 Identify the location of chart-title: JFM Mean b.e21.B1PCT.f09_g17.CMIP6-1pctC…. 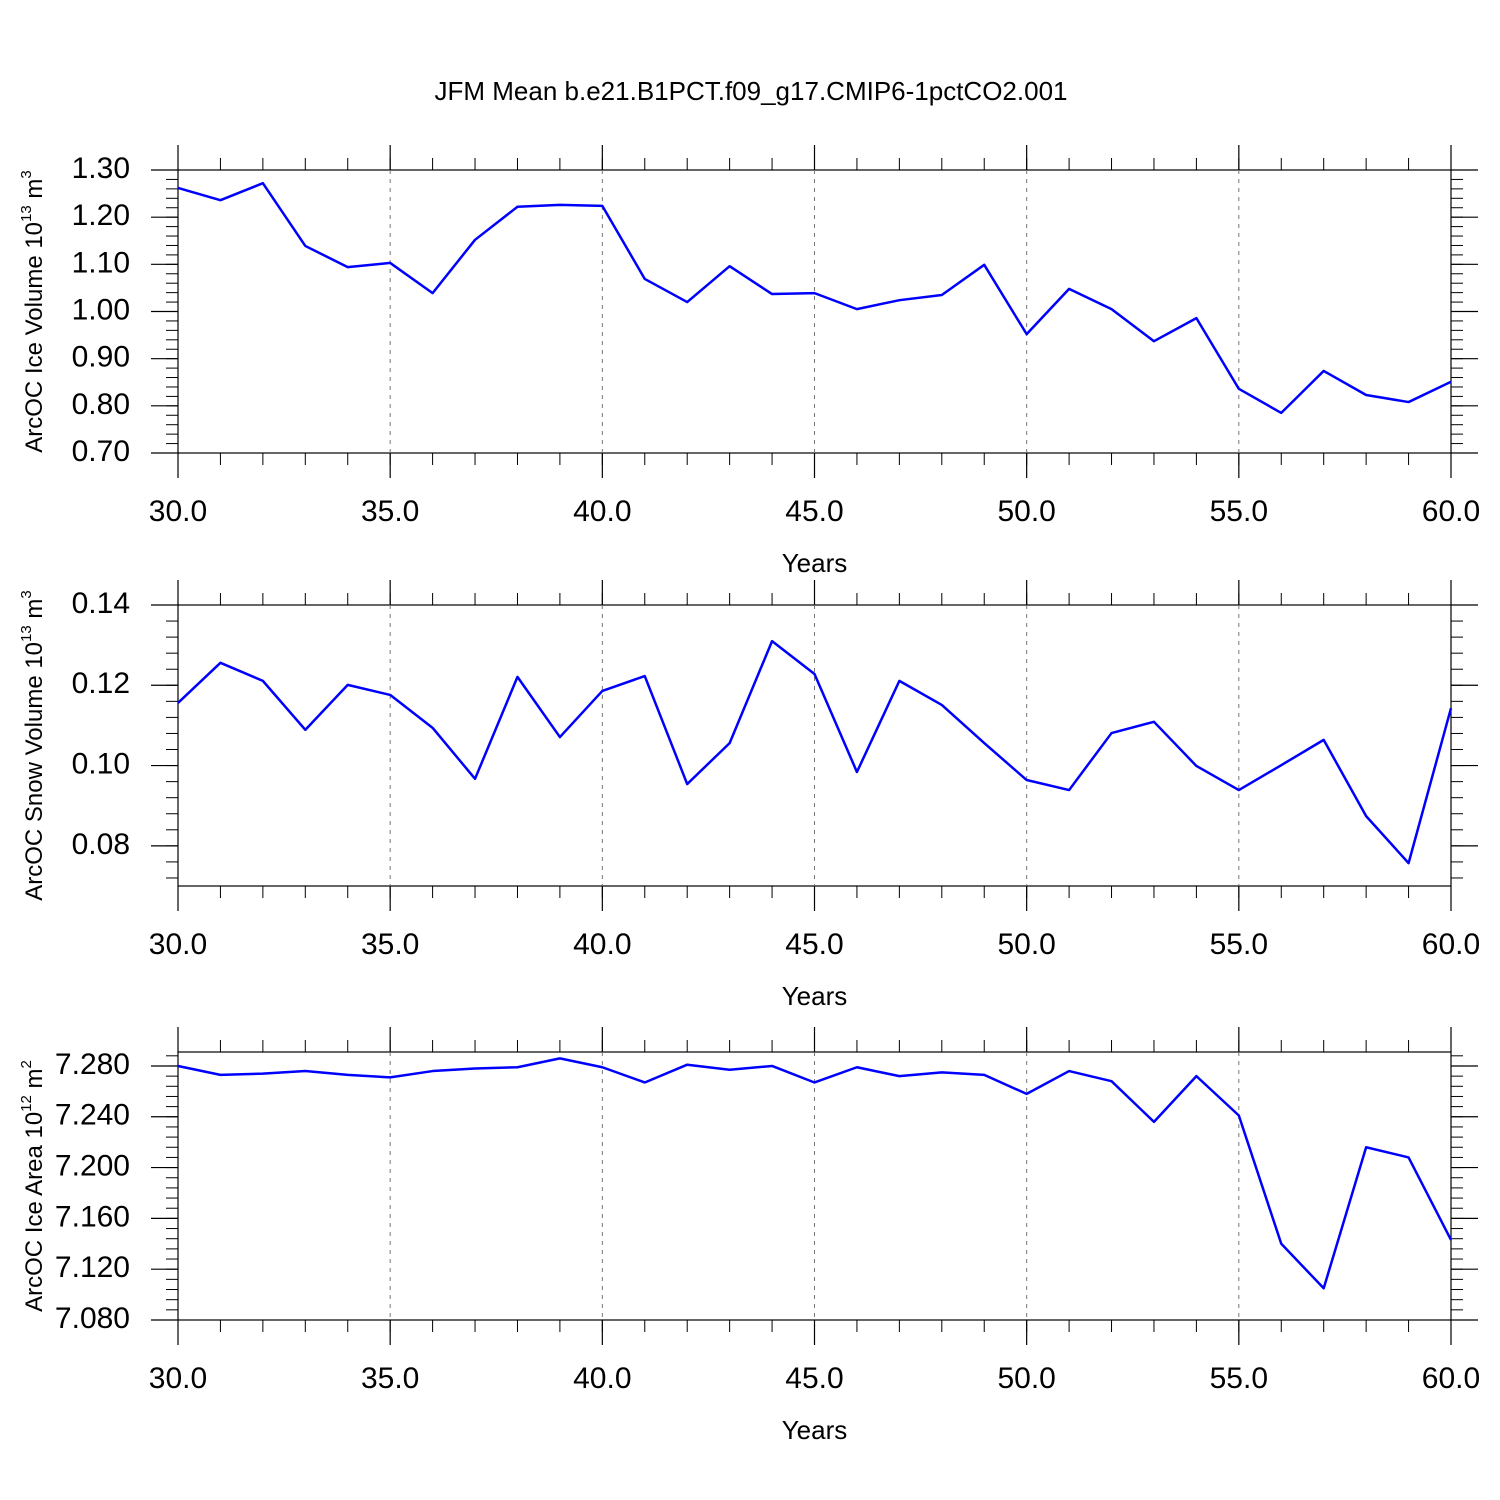
(751, 91).